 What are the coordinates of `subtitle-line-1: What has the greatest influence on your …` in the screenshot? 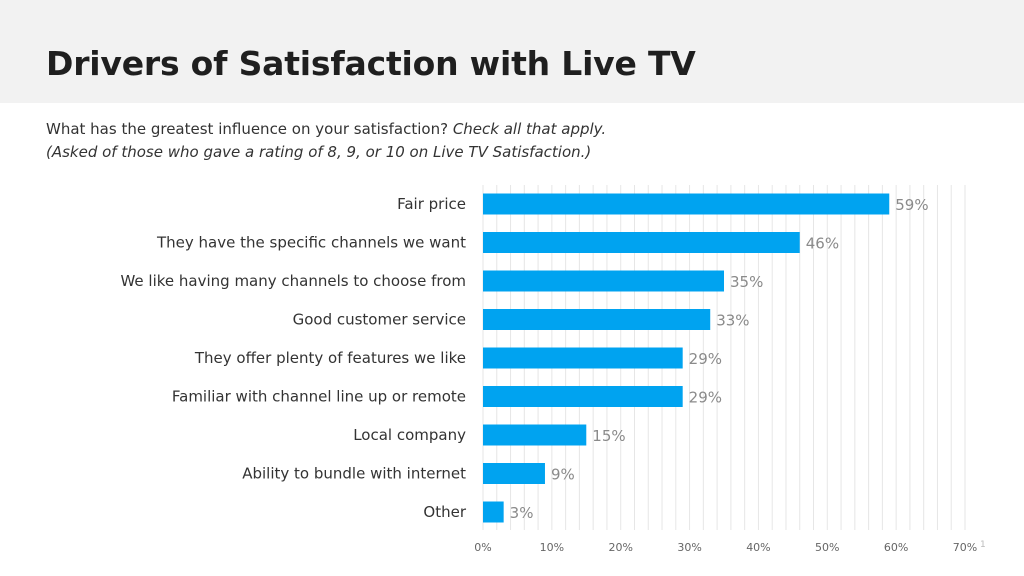 It's located at (326, 129).